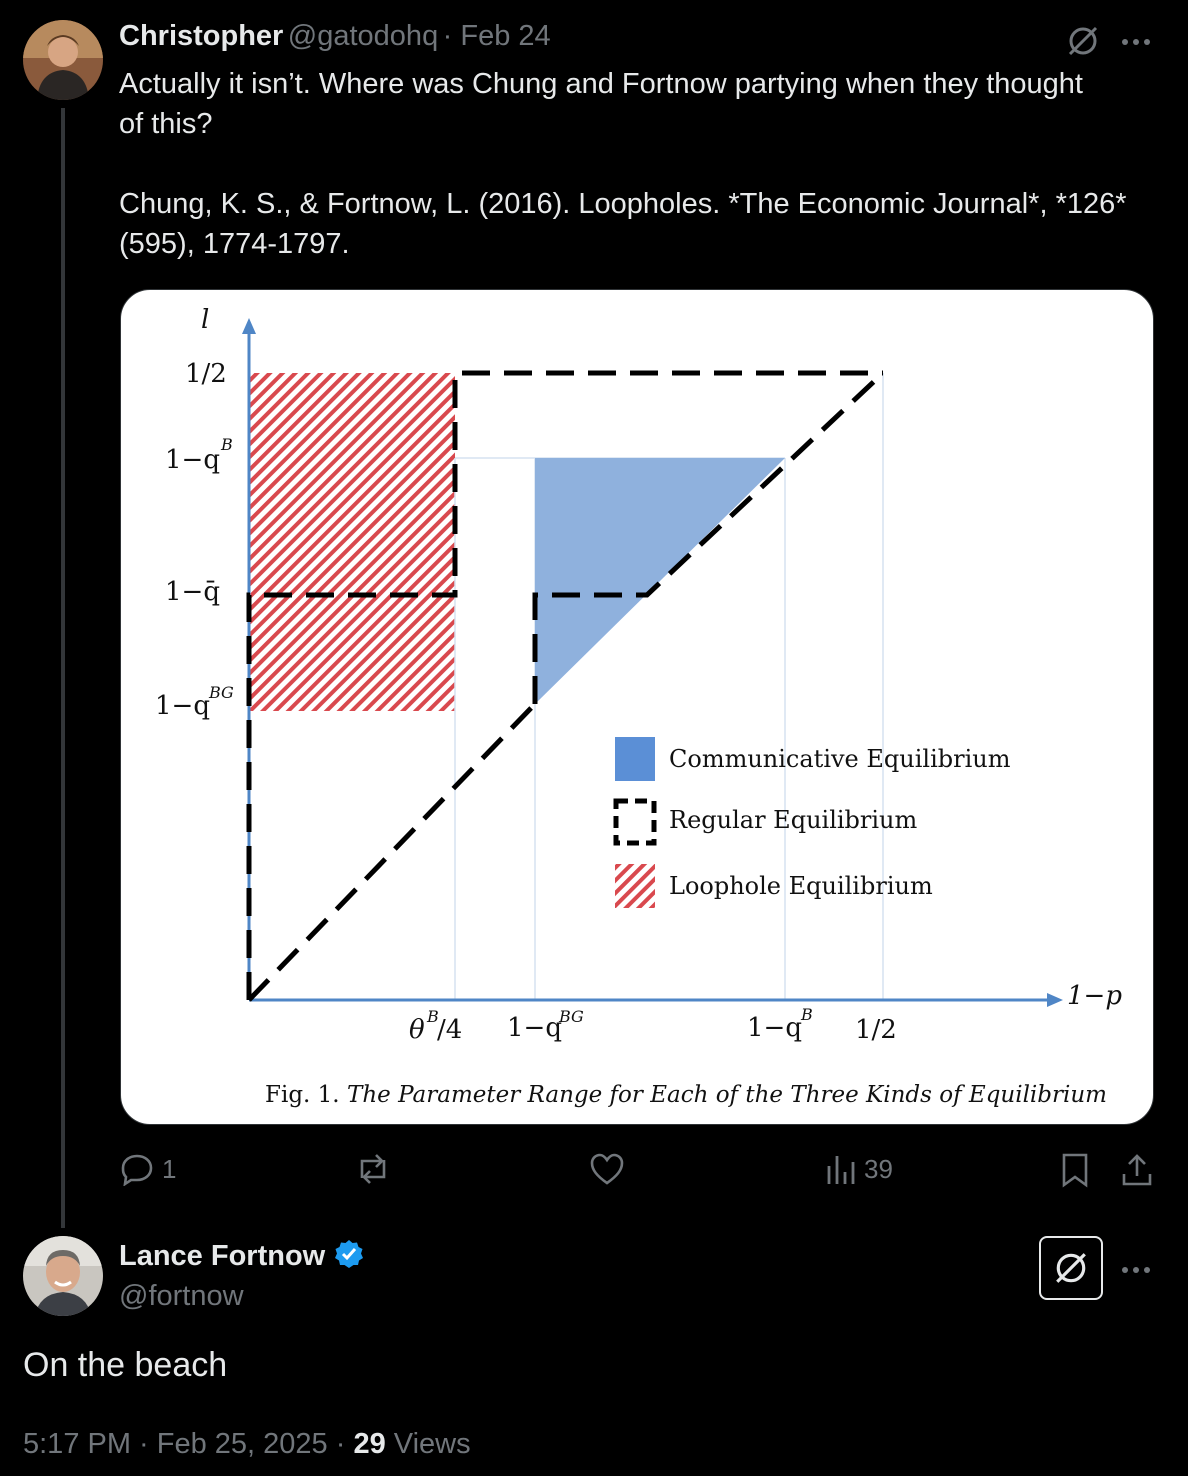  I want to click on y-tick-1-qB: 1−q, so click(192, 460).